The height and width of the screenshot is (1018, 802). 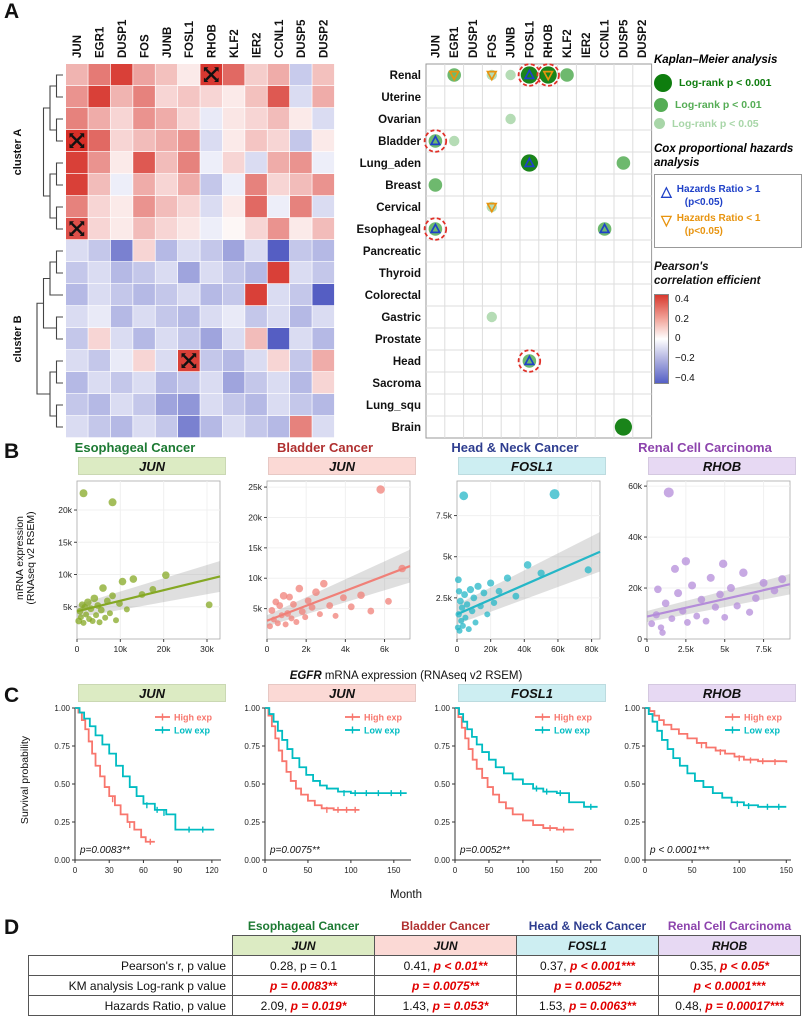 What do you see at coordinates (587, 925) in the screenshot?
I see `table-cancer-title: Head & Neck Cancer` at bounding box center [587, 925].